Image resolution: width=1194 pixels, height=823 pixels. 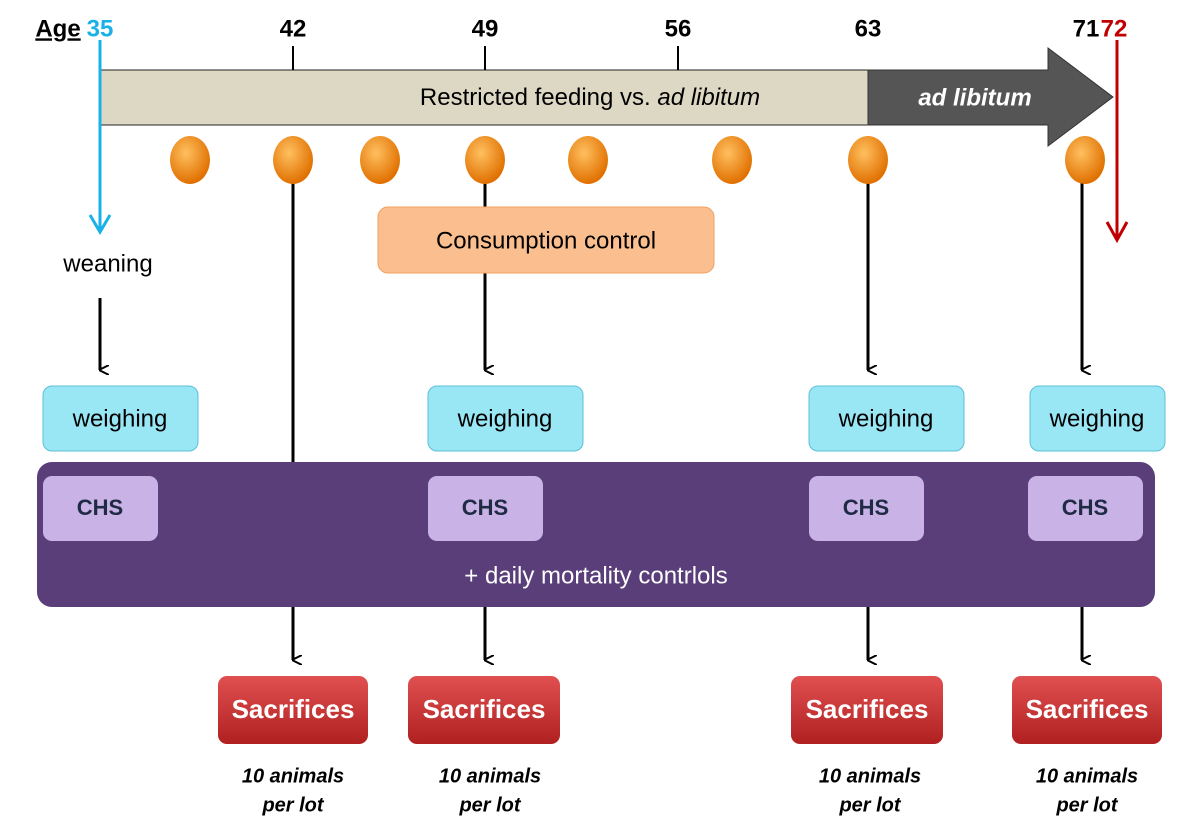 What do you see at coordinates (637, 160) in the screenshot?
I see `dots` at bounding box center [637, 160].